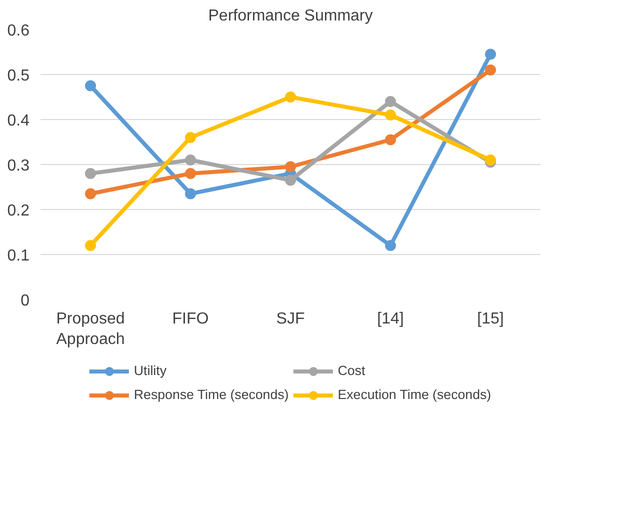  I want to click on legend-label: Response Time (seconds), so click(211, 394).